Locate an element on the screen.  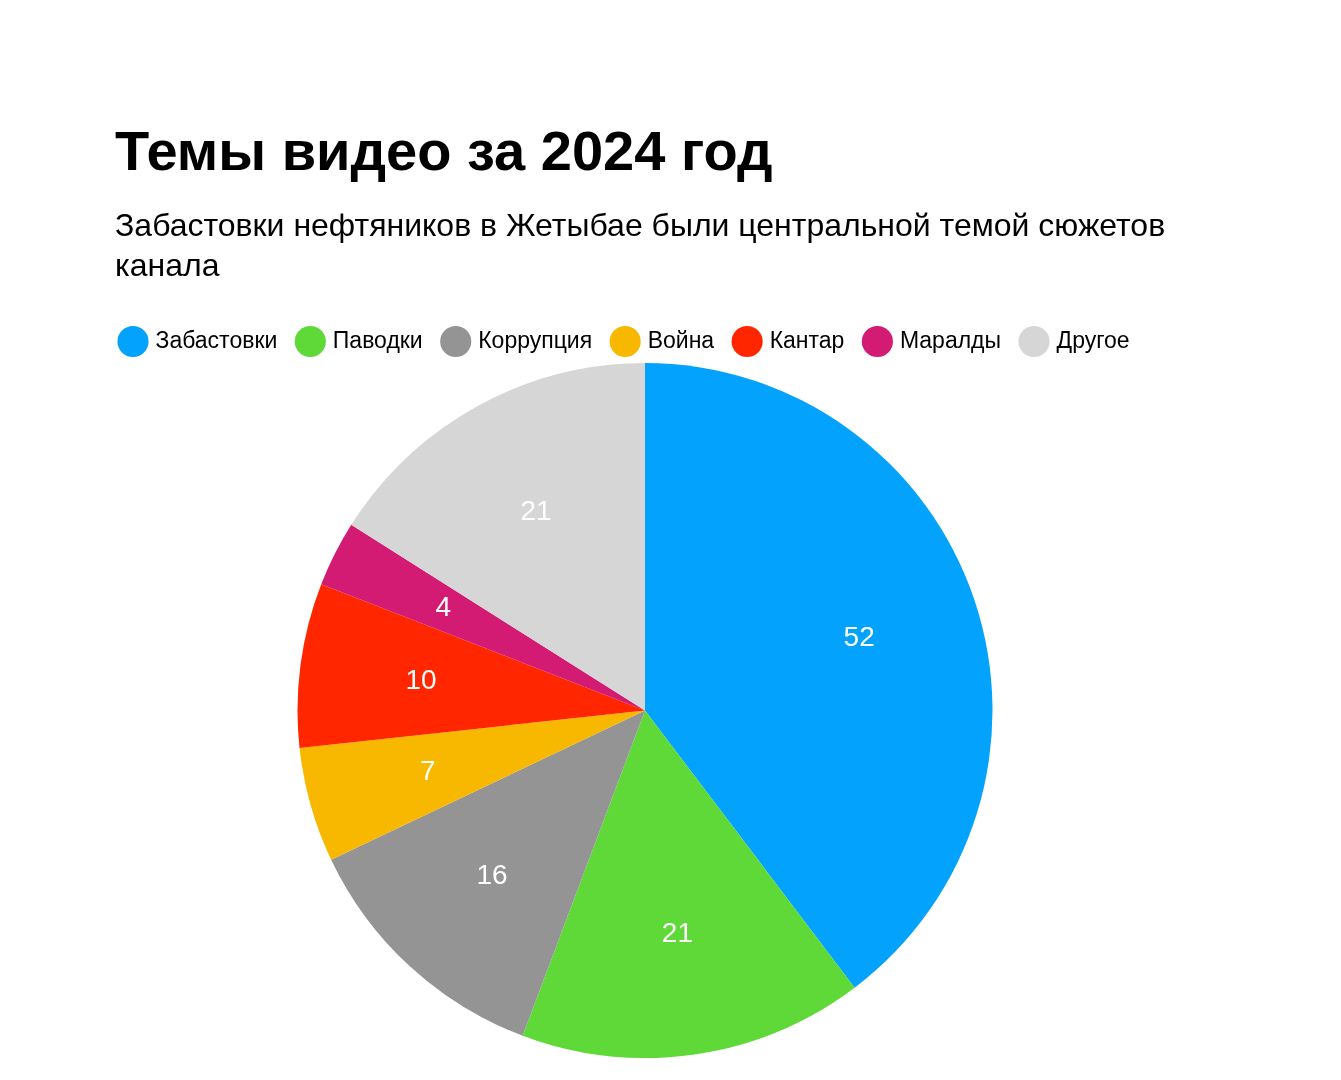
data-label: 4 is located at coordinates (443, 607).